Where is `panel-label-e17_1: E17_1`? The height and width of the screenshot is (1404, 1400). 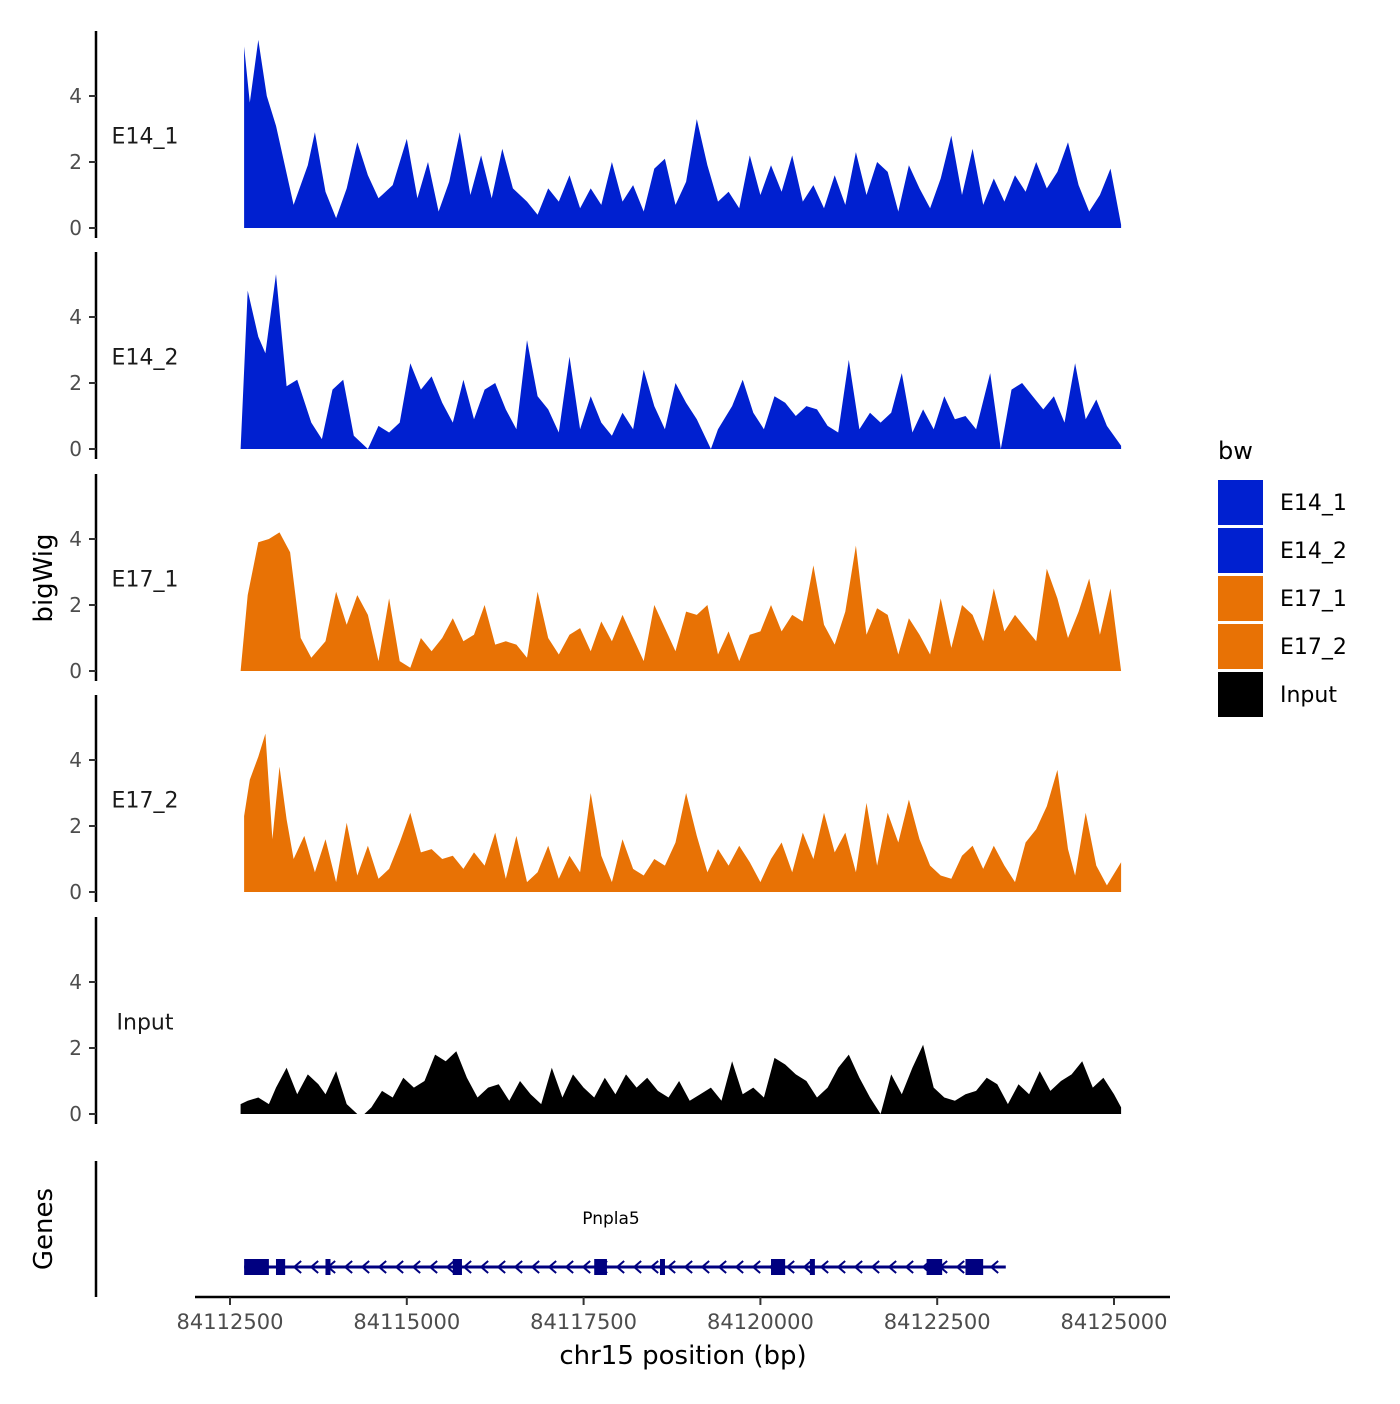 panel-label-e17_1: E17_1 is located at coordinates (145, 580).